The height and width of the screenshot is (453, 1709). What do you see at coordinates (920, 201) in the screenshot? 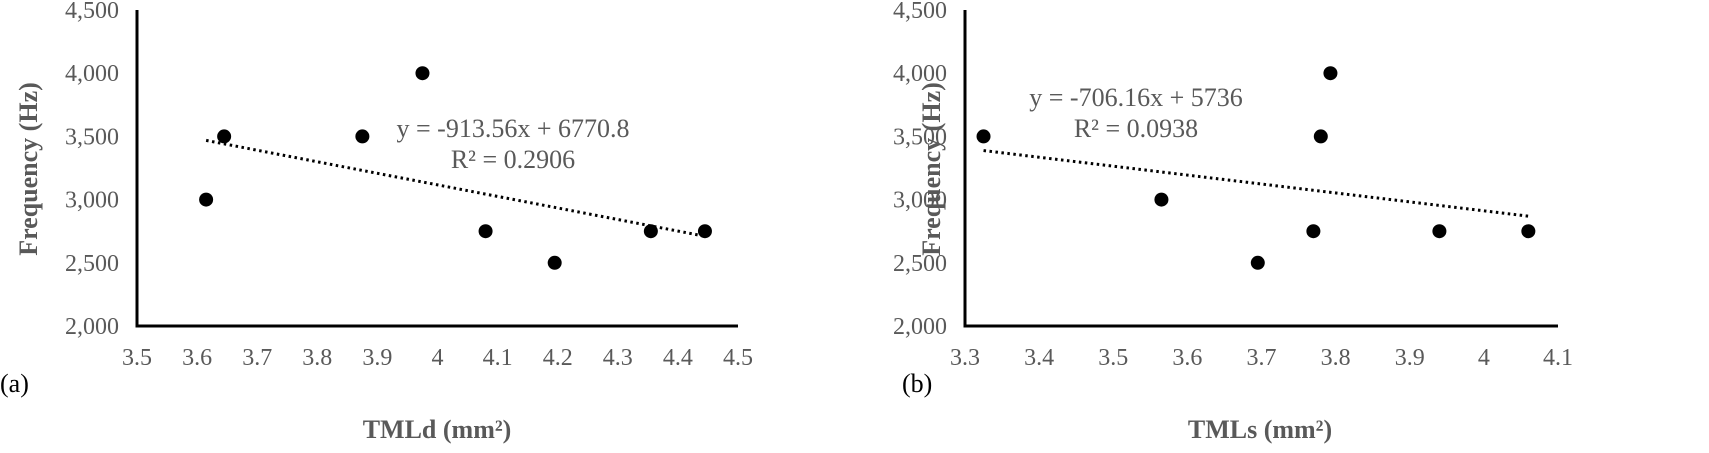
I see `y-tick-label-b: 3,000` at bounding box center [920, 201].